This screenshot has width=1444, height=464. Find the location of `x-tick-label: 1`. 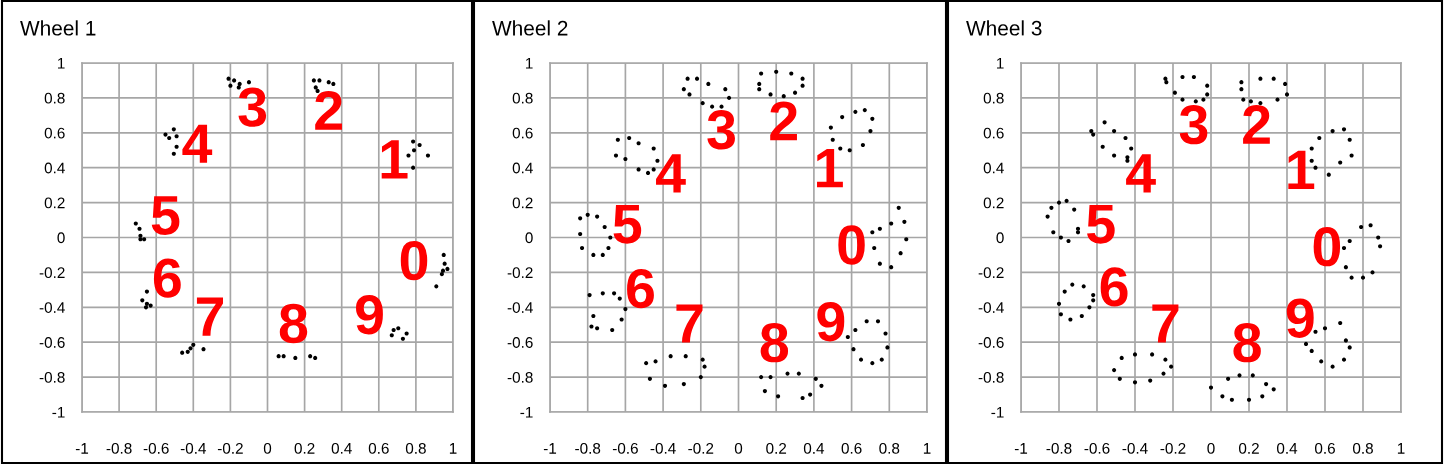

x-tick-label: 1 is located at coordinates (1401, 448).